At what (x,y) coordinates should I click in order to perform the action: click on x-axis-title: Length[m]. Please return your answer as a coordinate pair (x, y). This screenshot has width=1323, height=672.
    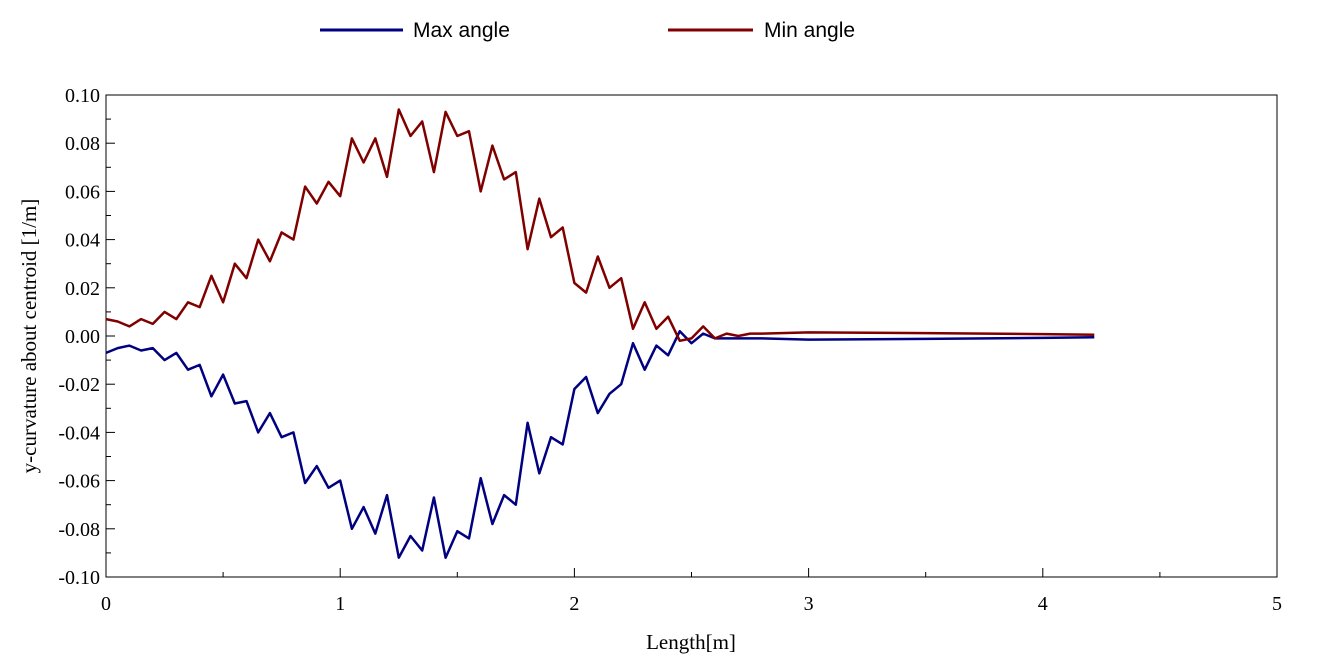
    Looking at the image, I should click on (691, 642).